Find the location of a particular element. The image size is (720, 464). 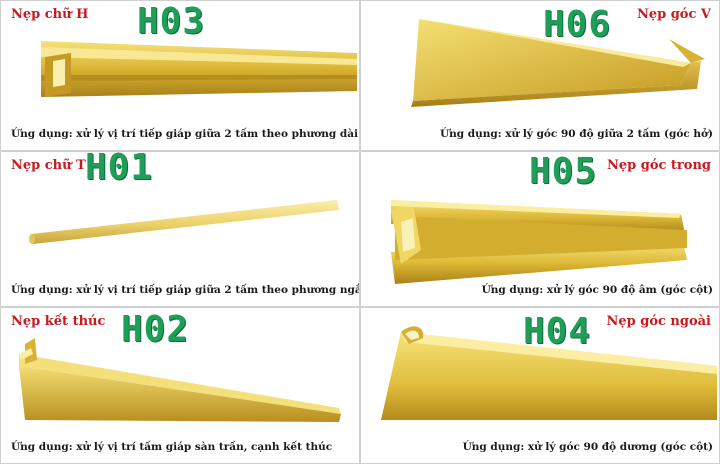

inner-corner-profile-image is located at coordinates (539, 242).